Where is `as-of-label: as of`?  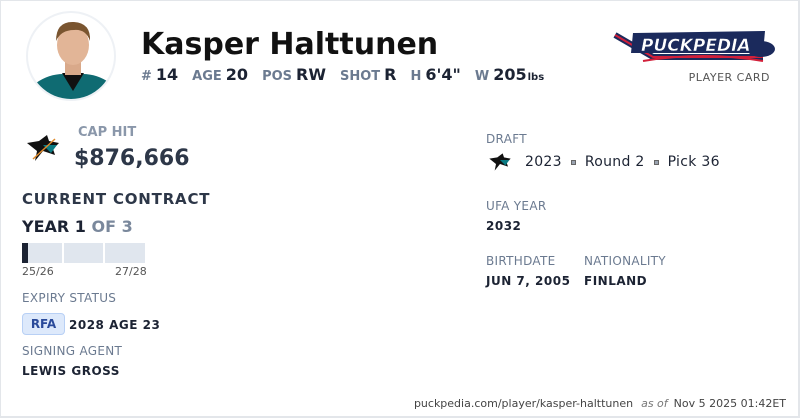 as-of-label: as of is located at coordinates (654, 403).